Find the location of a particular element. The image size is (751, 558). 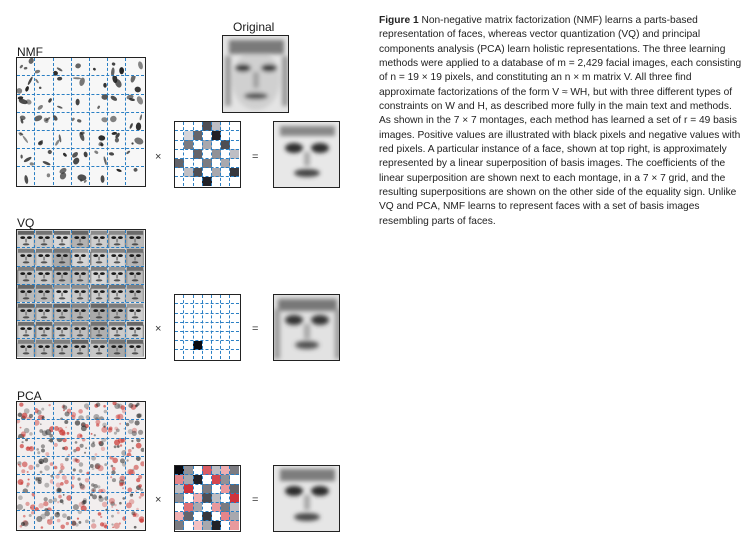

pca-coefficient-grid is located at coordinates (207, 498).